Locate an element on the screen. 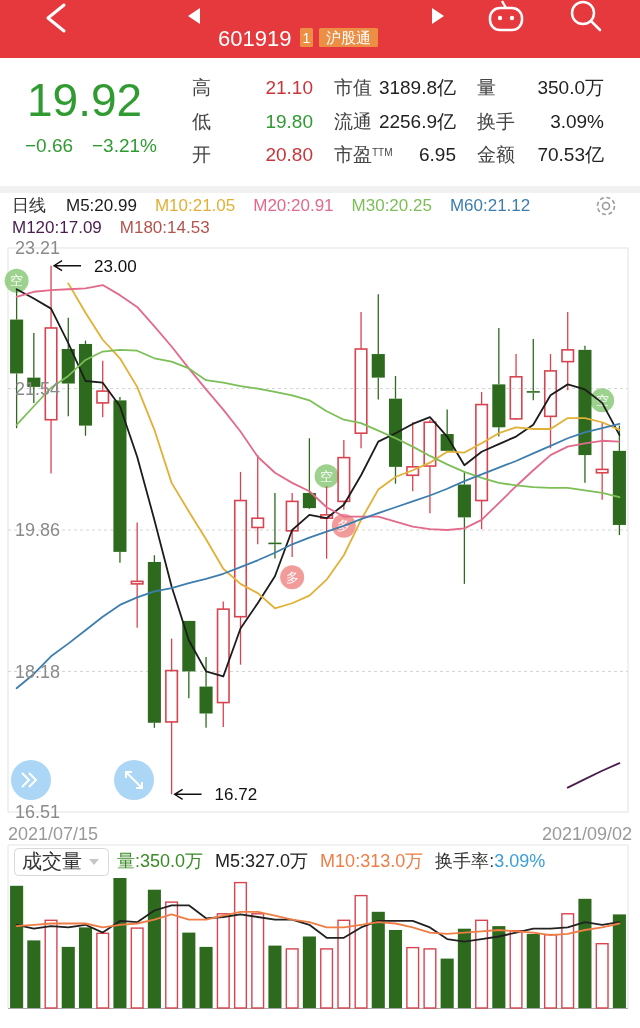 This screenshot has width=640, height=1028. label: 流通 is located at coordinates (353, 121).